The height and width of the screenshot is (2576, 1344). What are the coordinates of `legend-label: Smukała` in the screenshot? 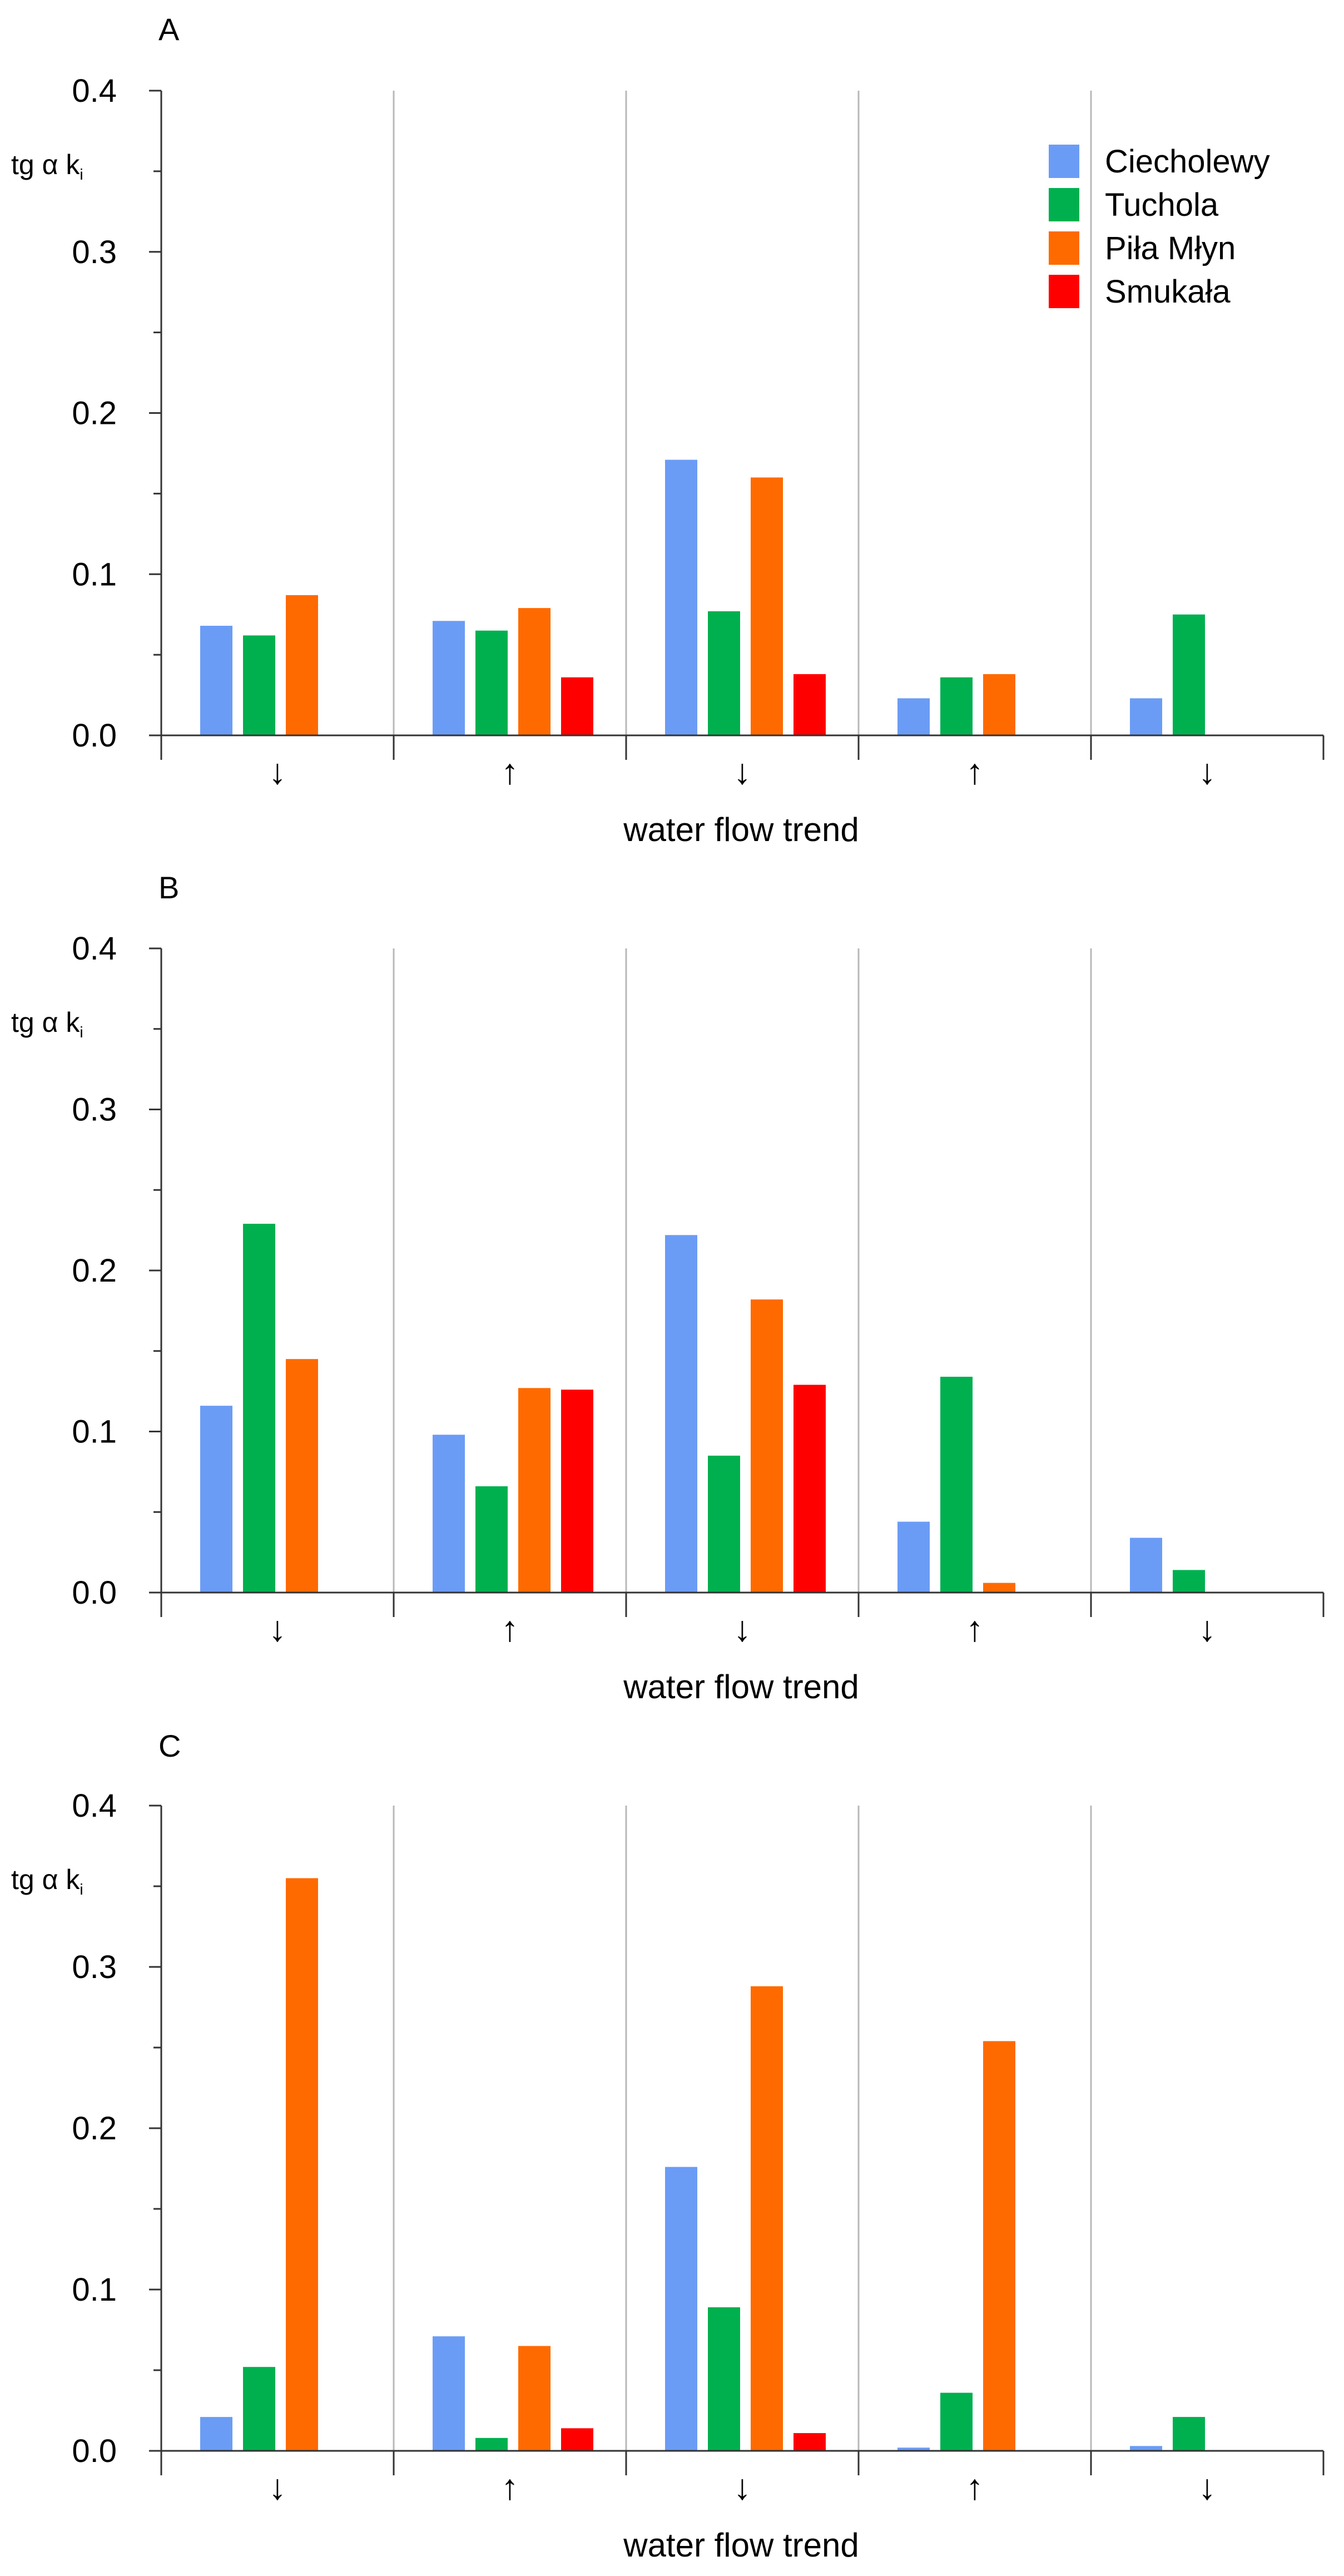 It's located at (1168, 292).